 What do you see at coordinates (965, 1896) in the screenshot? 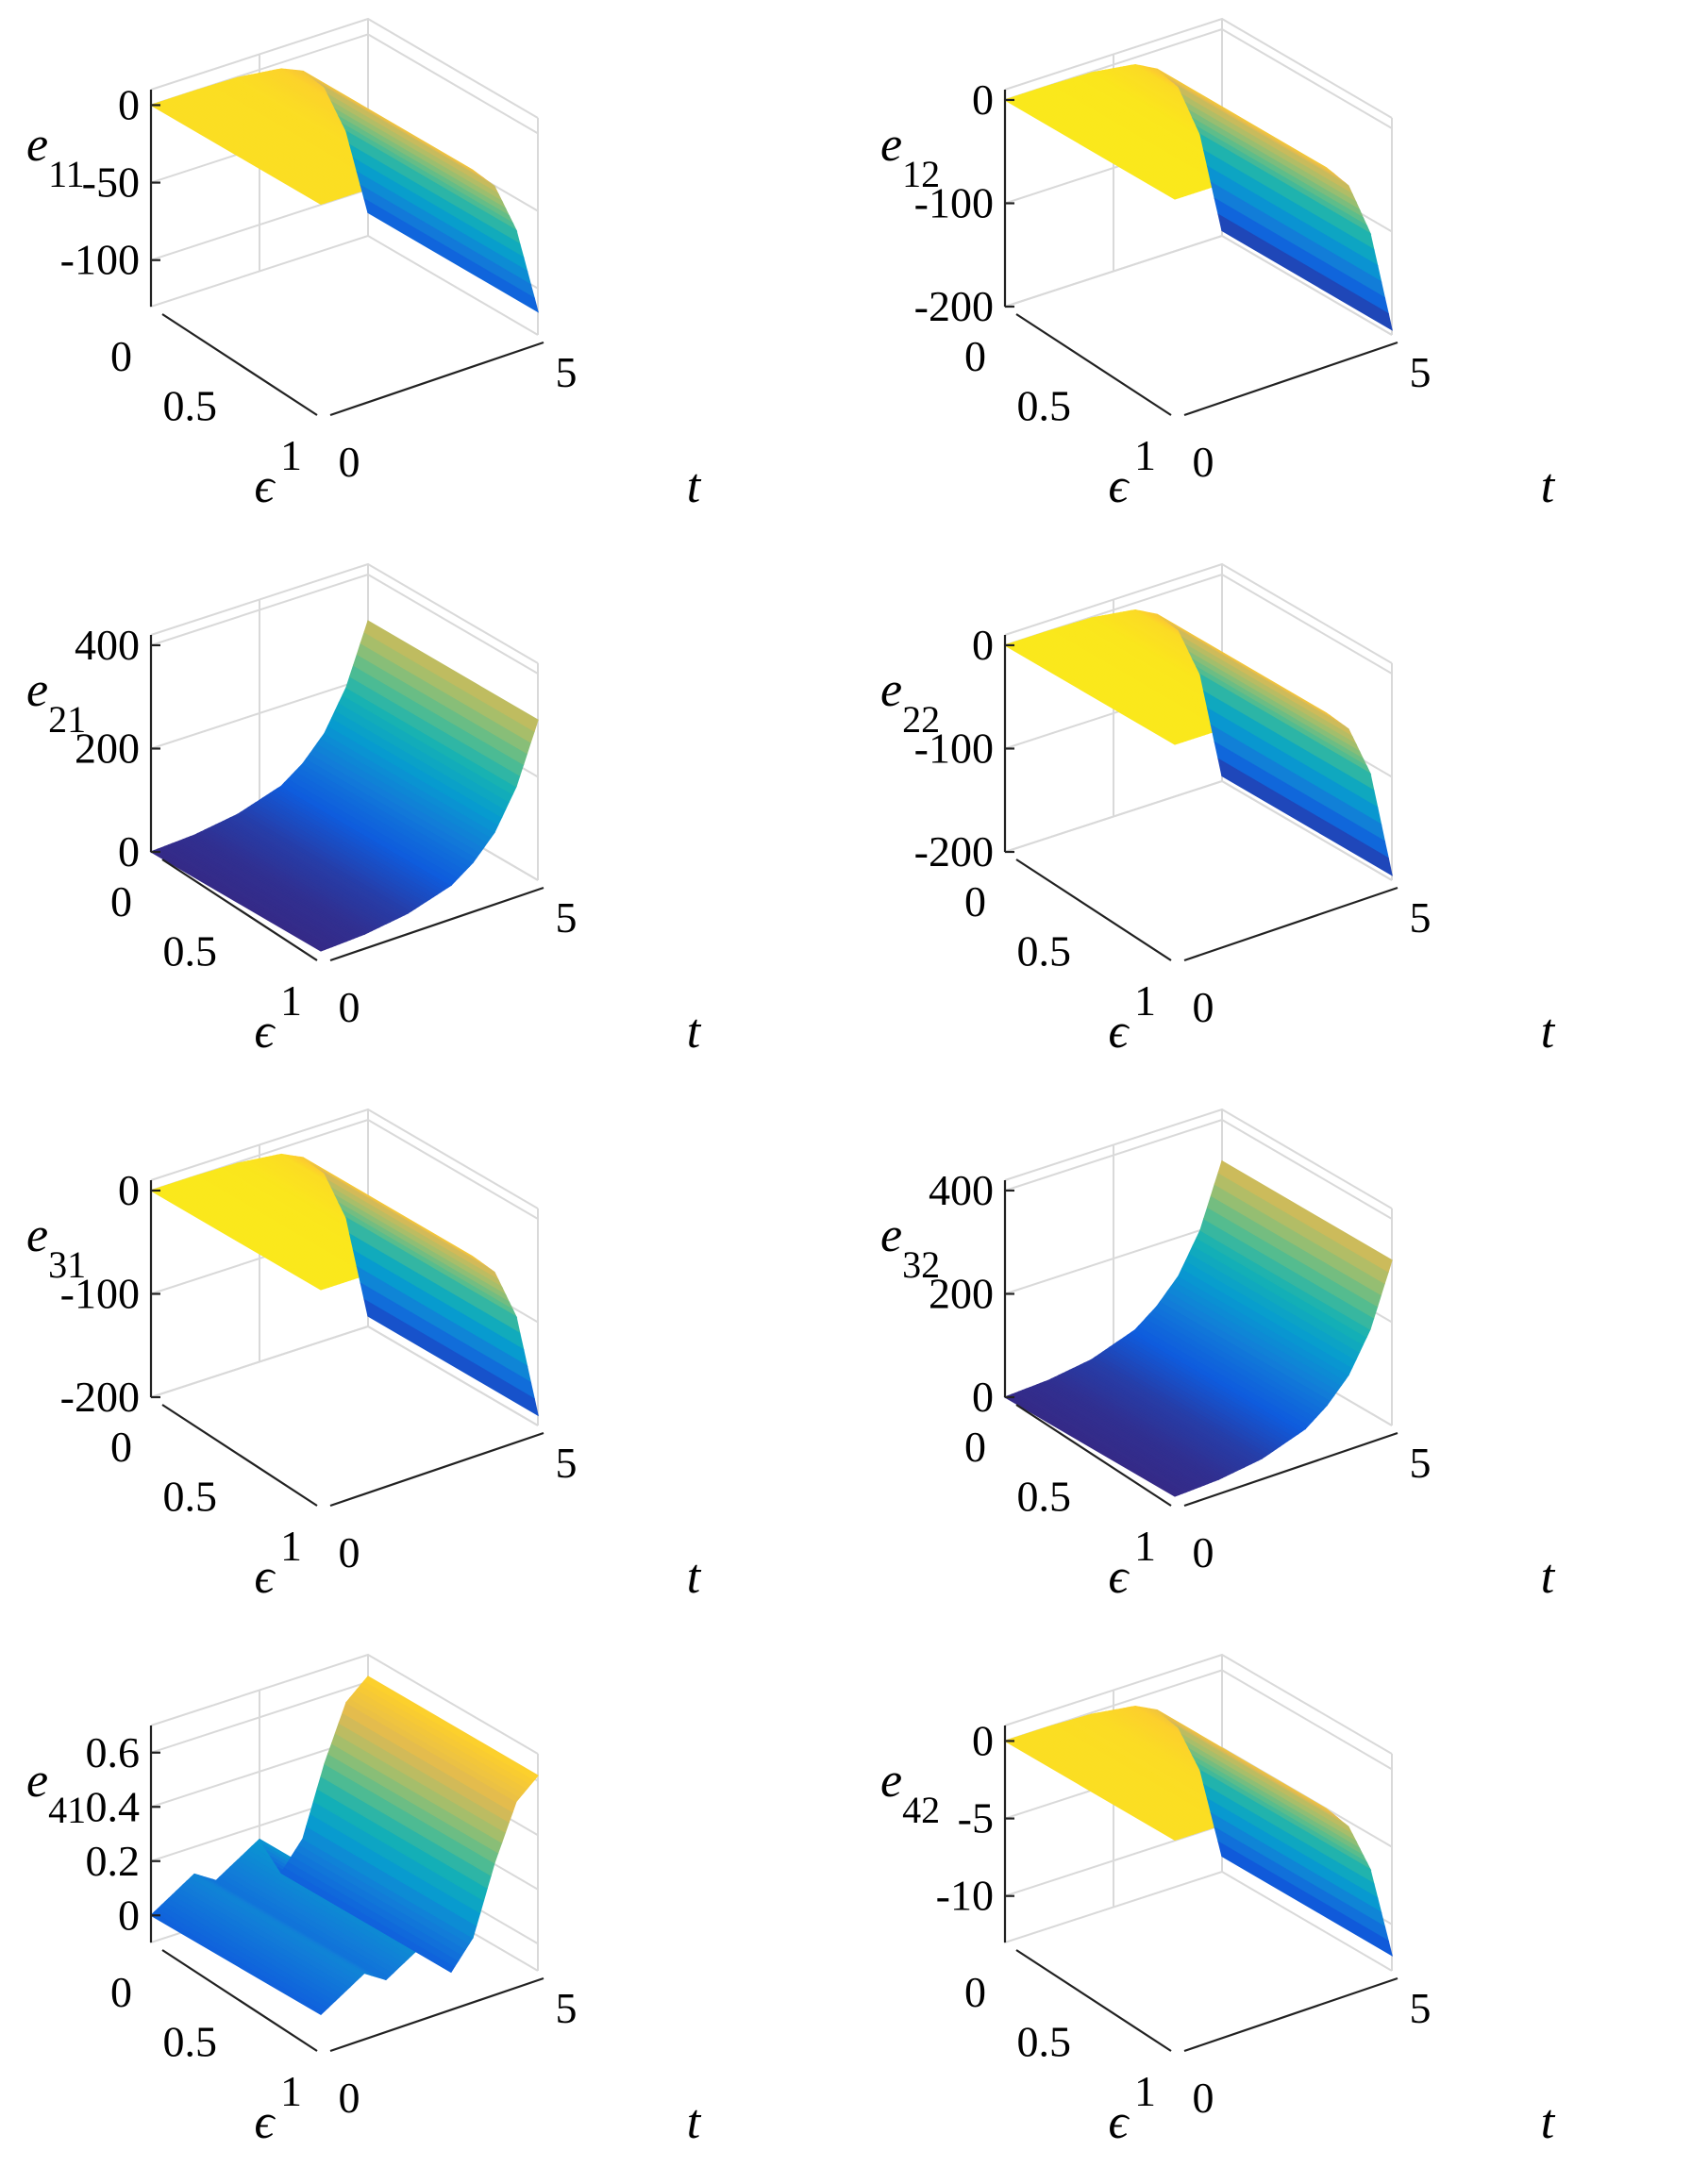
I see `z-tick-label: -10` at bounding box center [965, 1896].